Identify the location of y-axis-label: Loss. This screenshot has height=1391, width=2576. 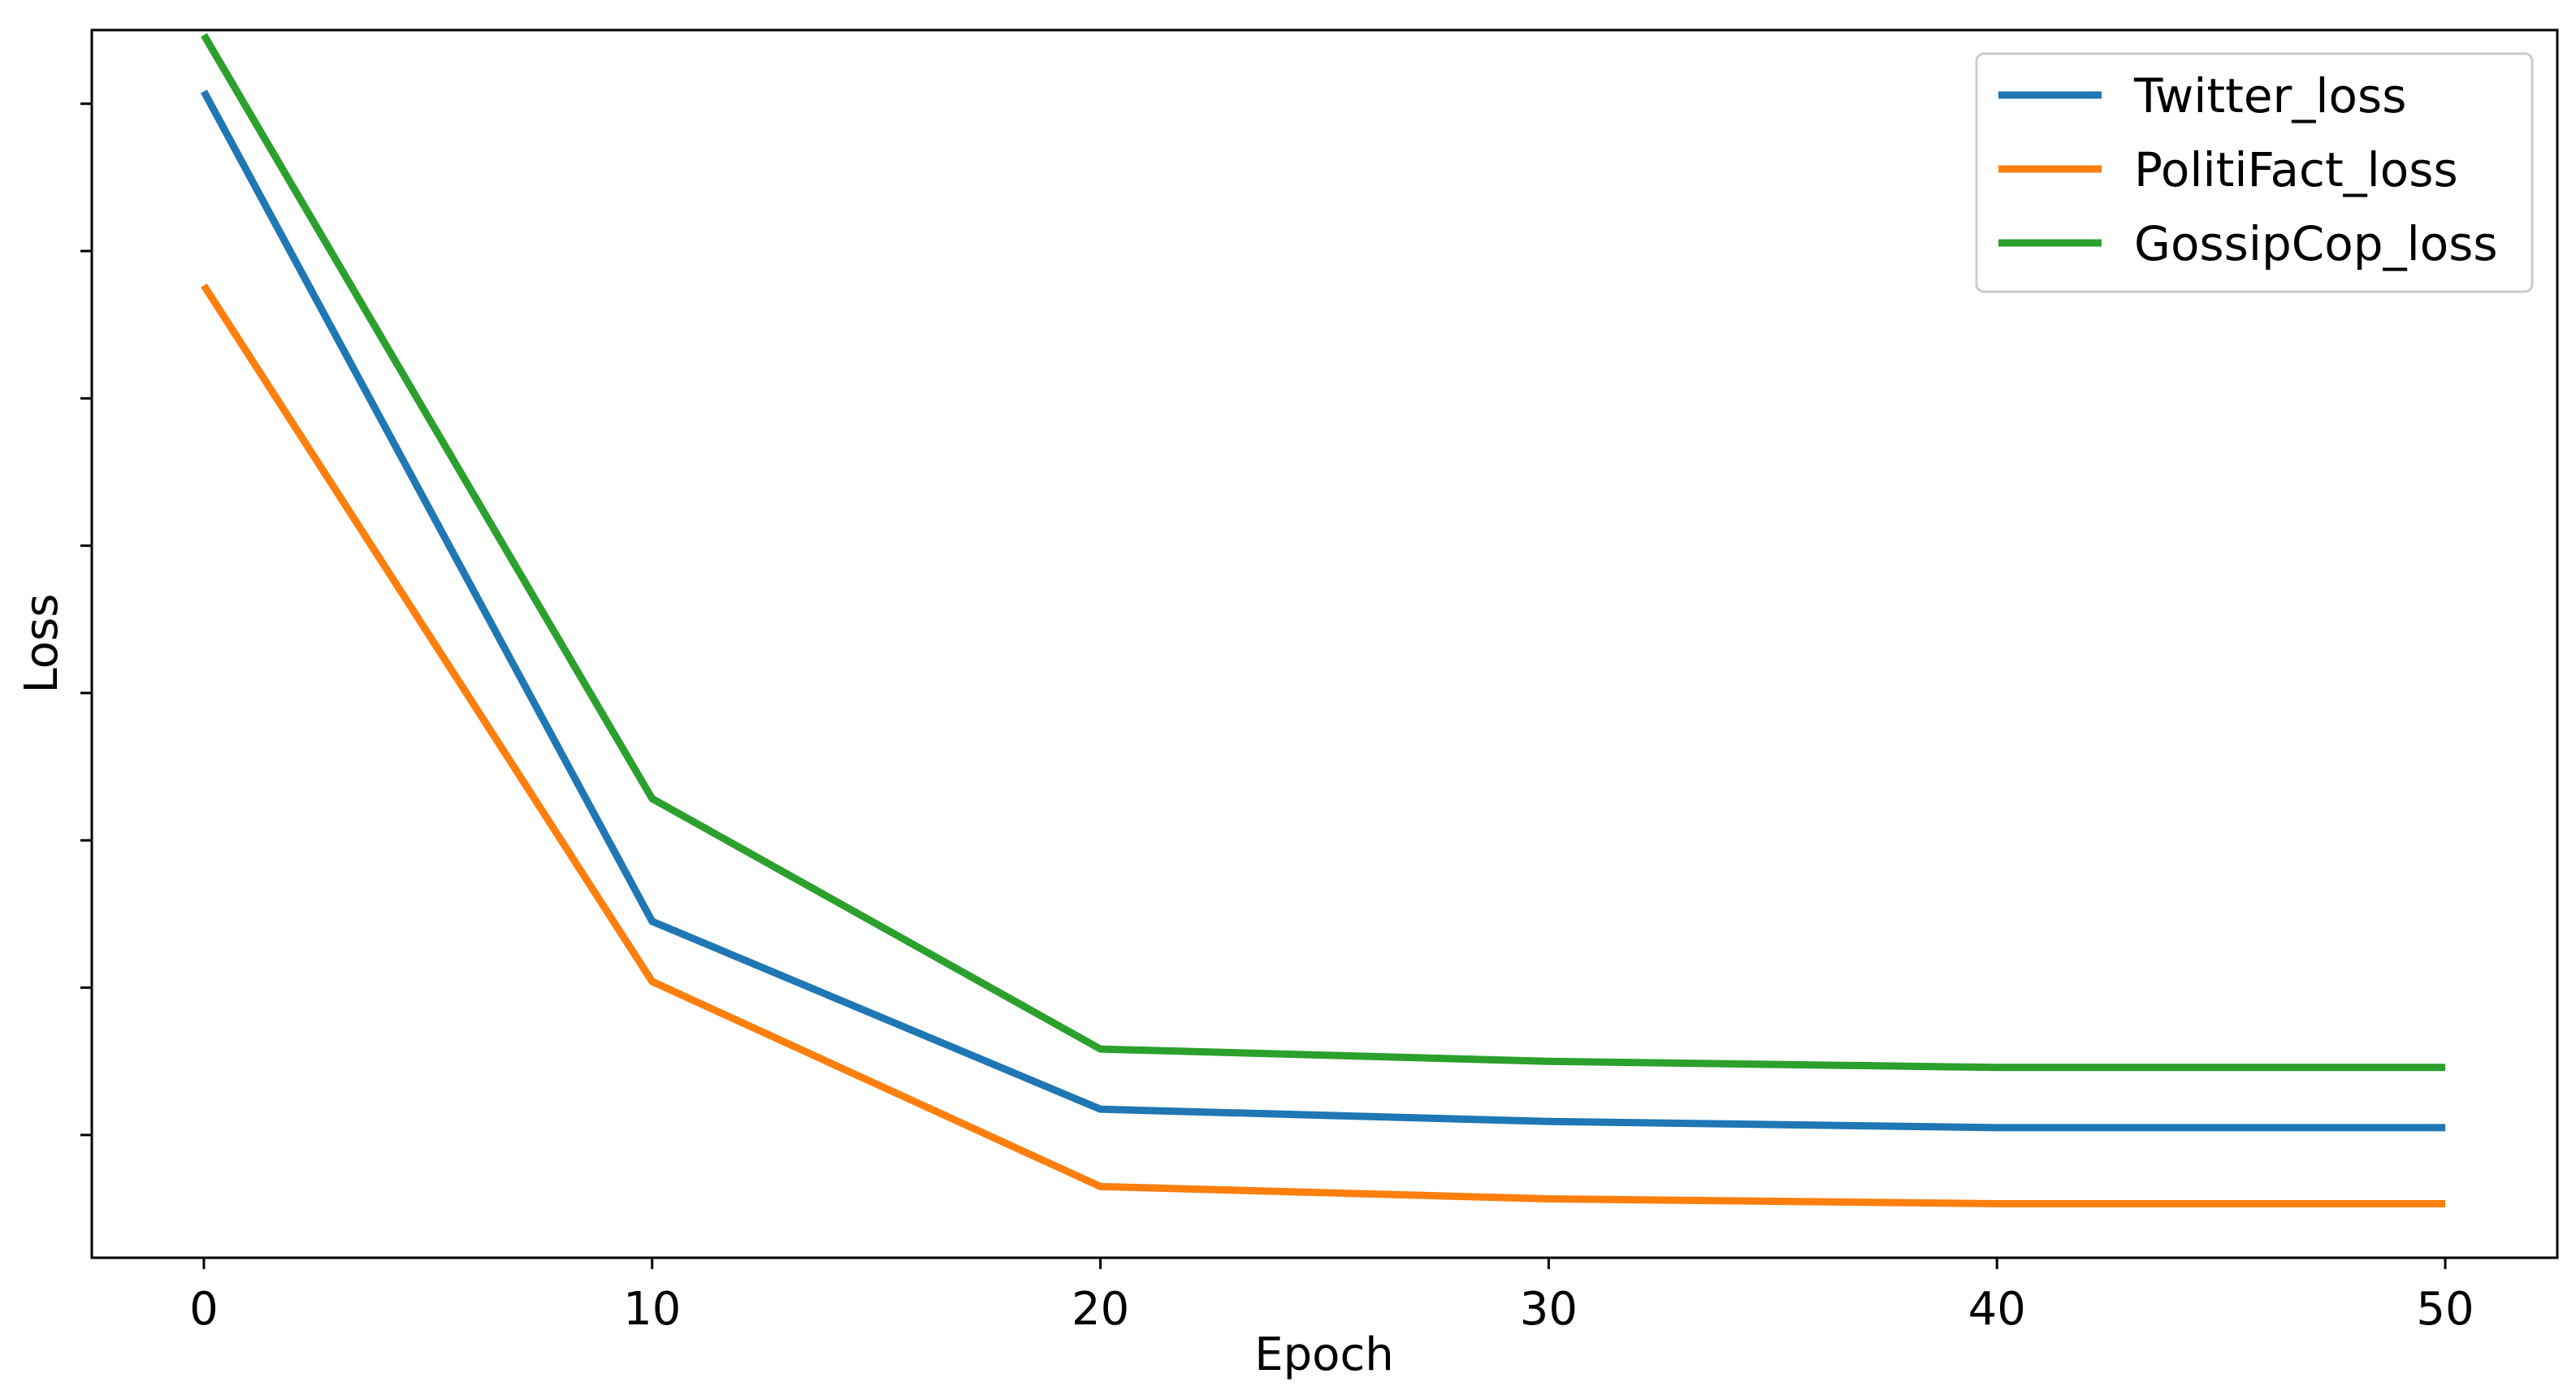
(41, 644).